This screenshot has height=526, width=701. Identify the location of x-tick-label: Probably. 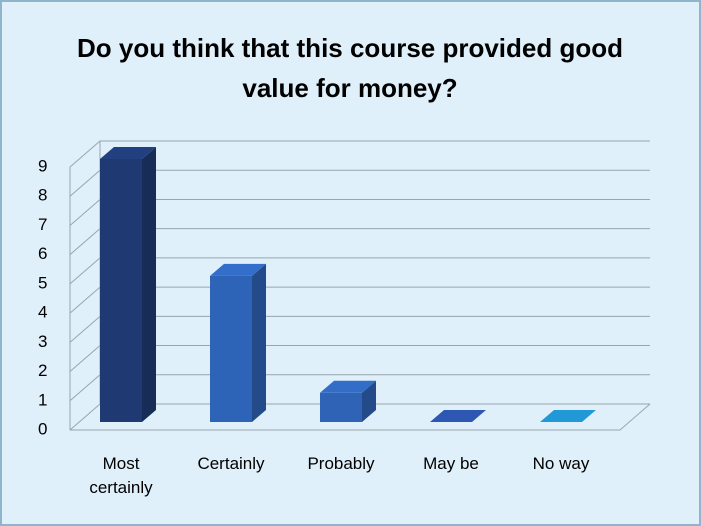
(341, 463).